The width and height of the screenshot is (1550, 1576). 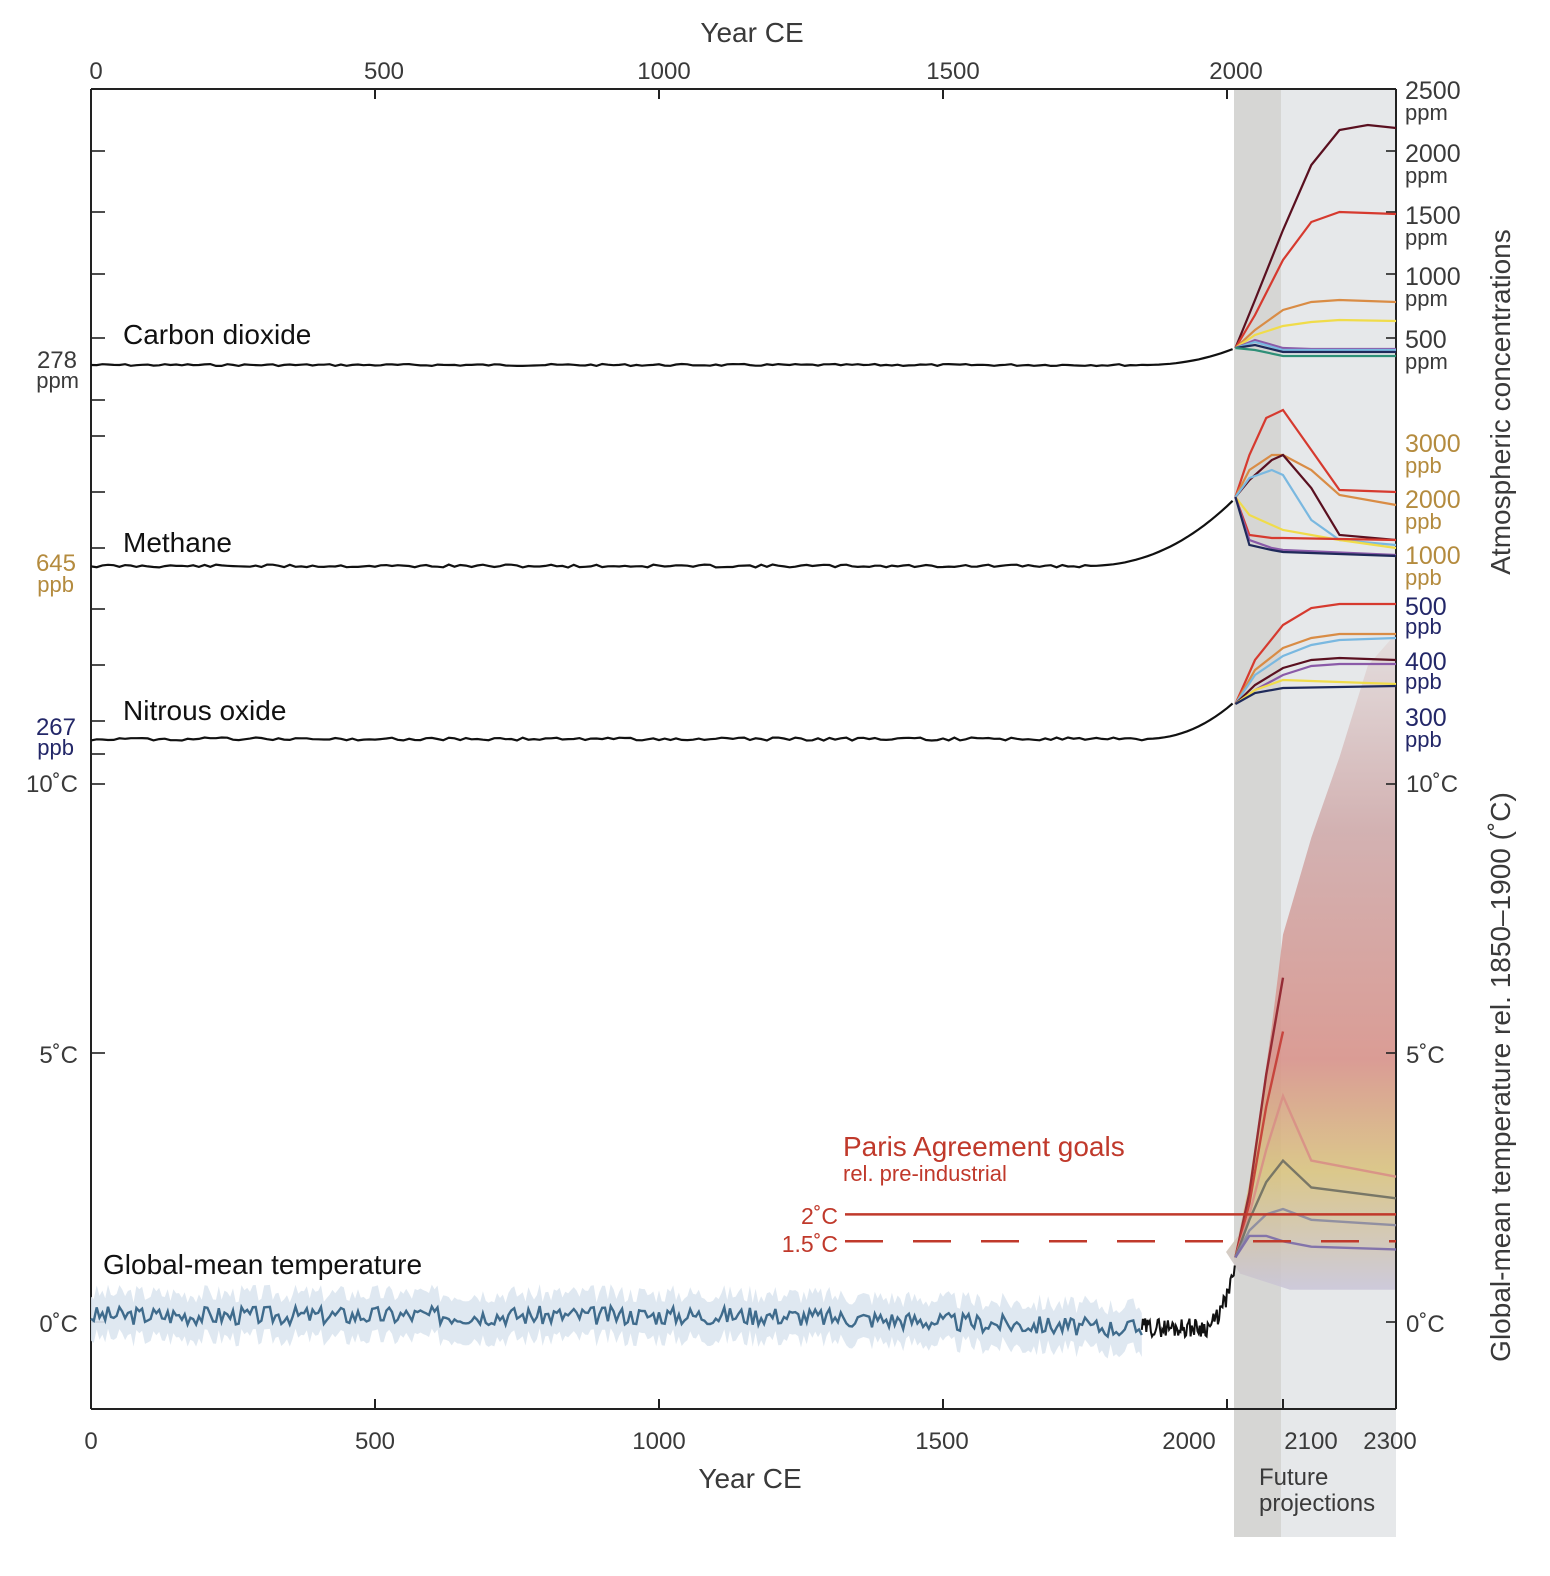 I want to click on top-axis-title: Year CE, so click(x=751, y=32).